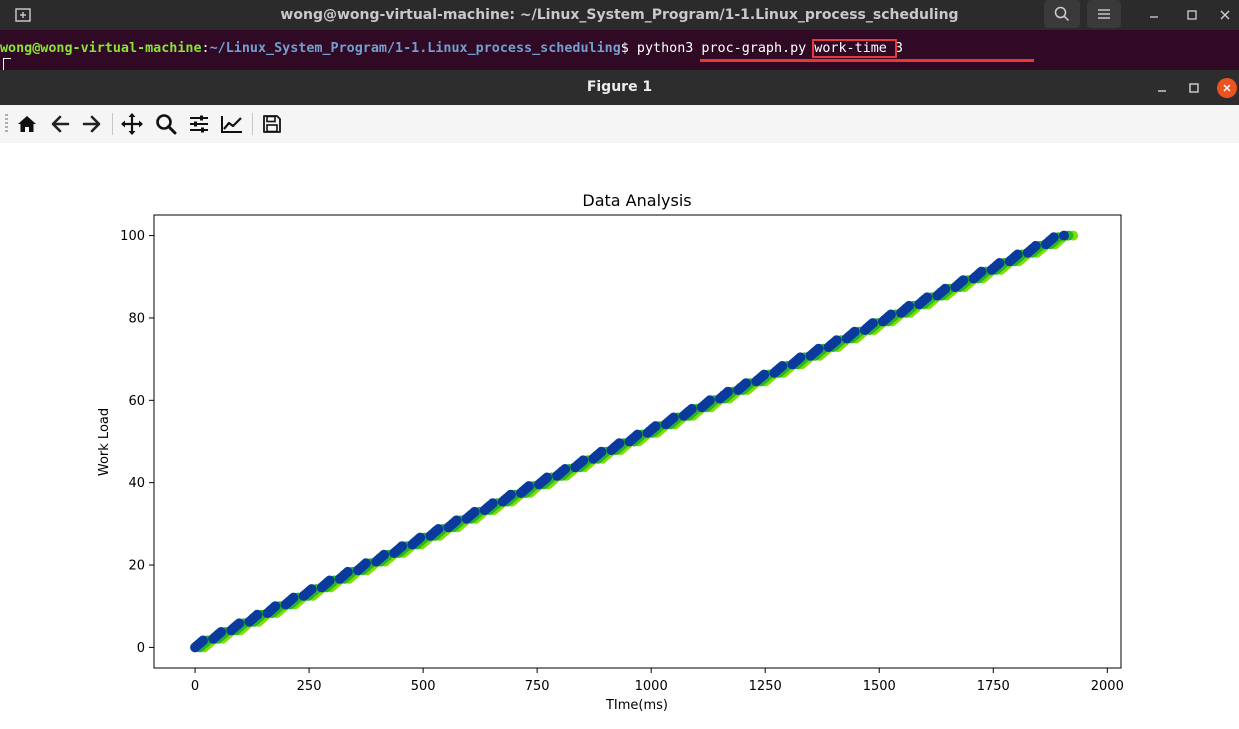  I want to click on y-tick-label: 80, so click(136, 318).